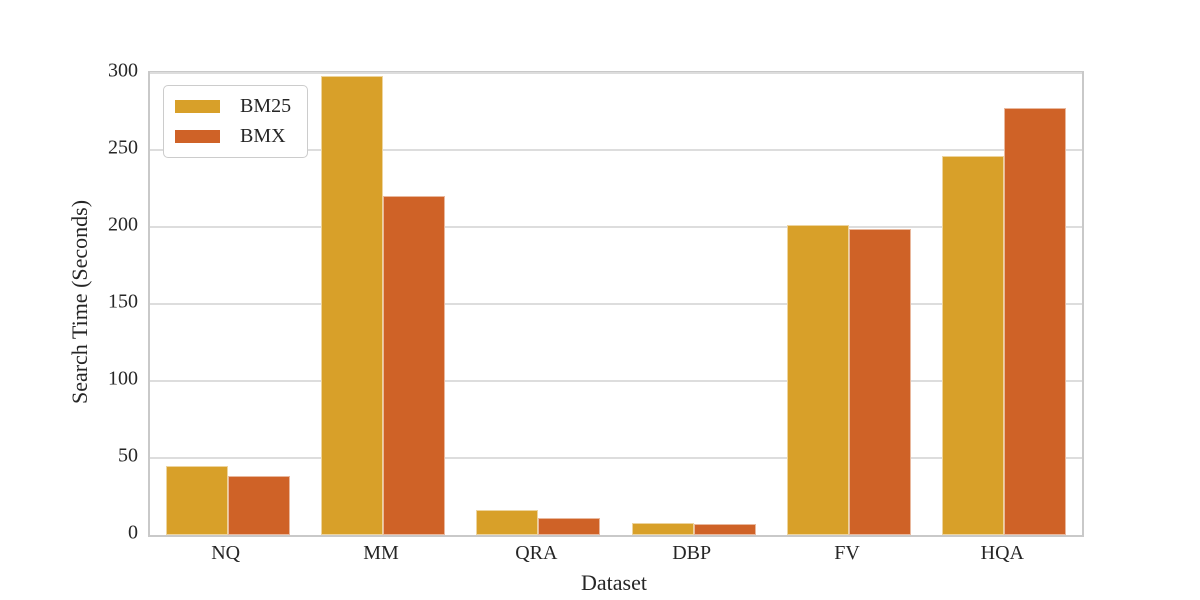 Image resolution: width=1200 pixels, height=600 pixels. What do you see at coordinates (123, 147) in the screenshot?
I see `y-tick-label-250: 250` at bounding box center [123, 147].